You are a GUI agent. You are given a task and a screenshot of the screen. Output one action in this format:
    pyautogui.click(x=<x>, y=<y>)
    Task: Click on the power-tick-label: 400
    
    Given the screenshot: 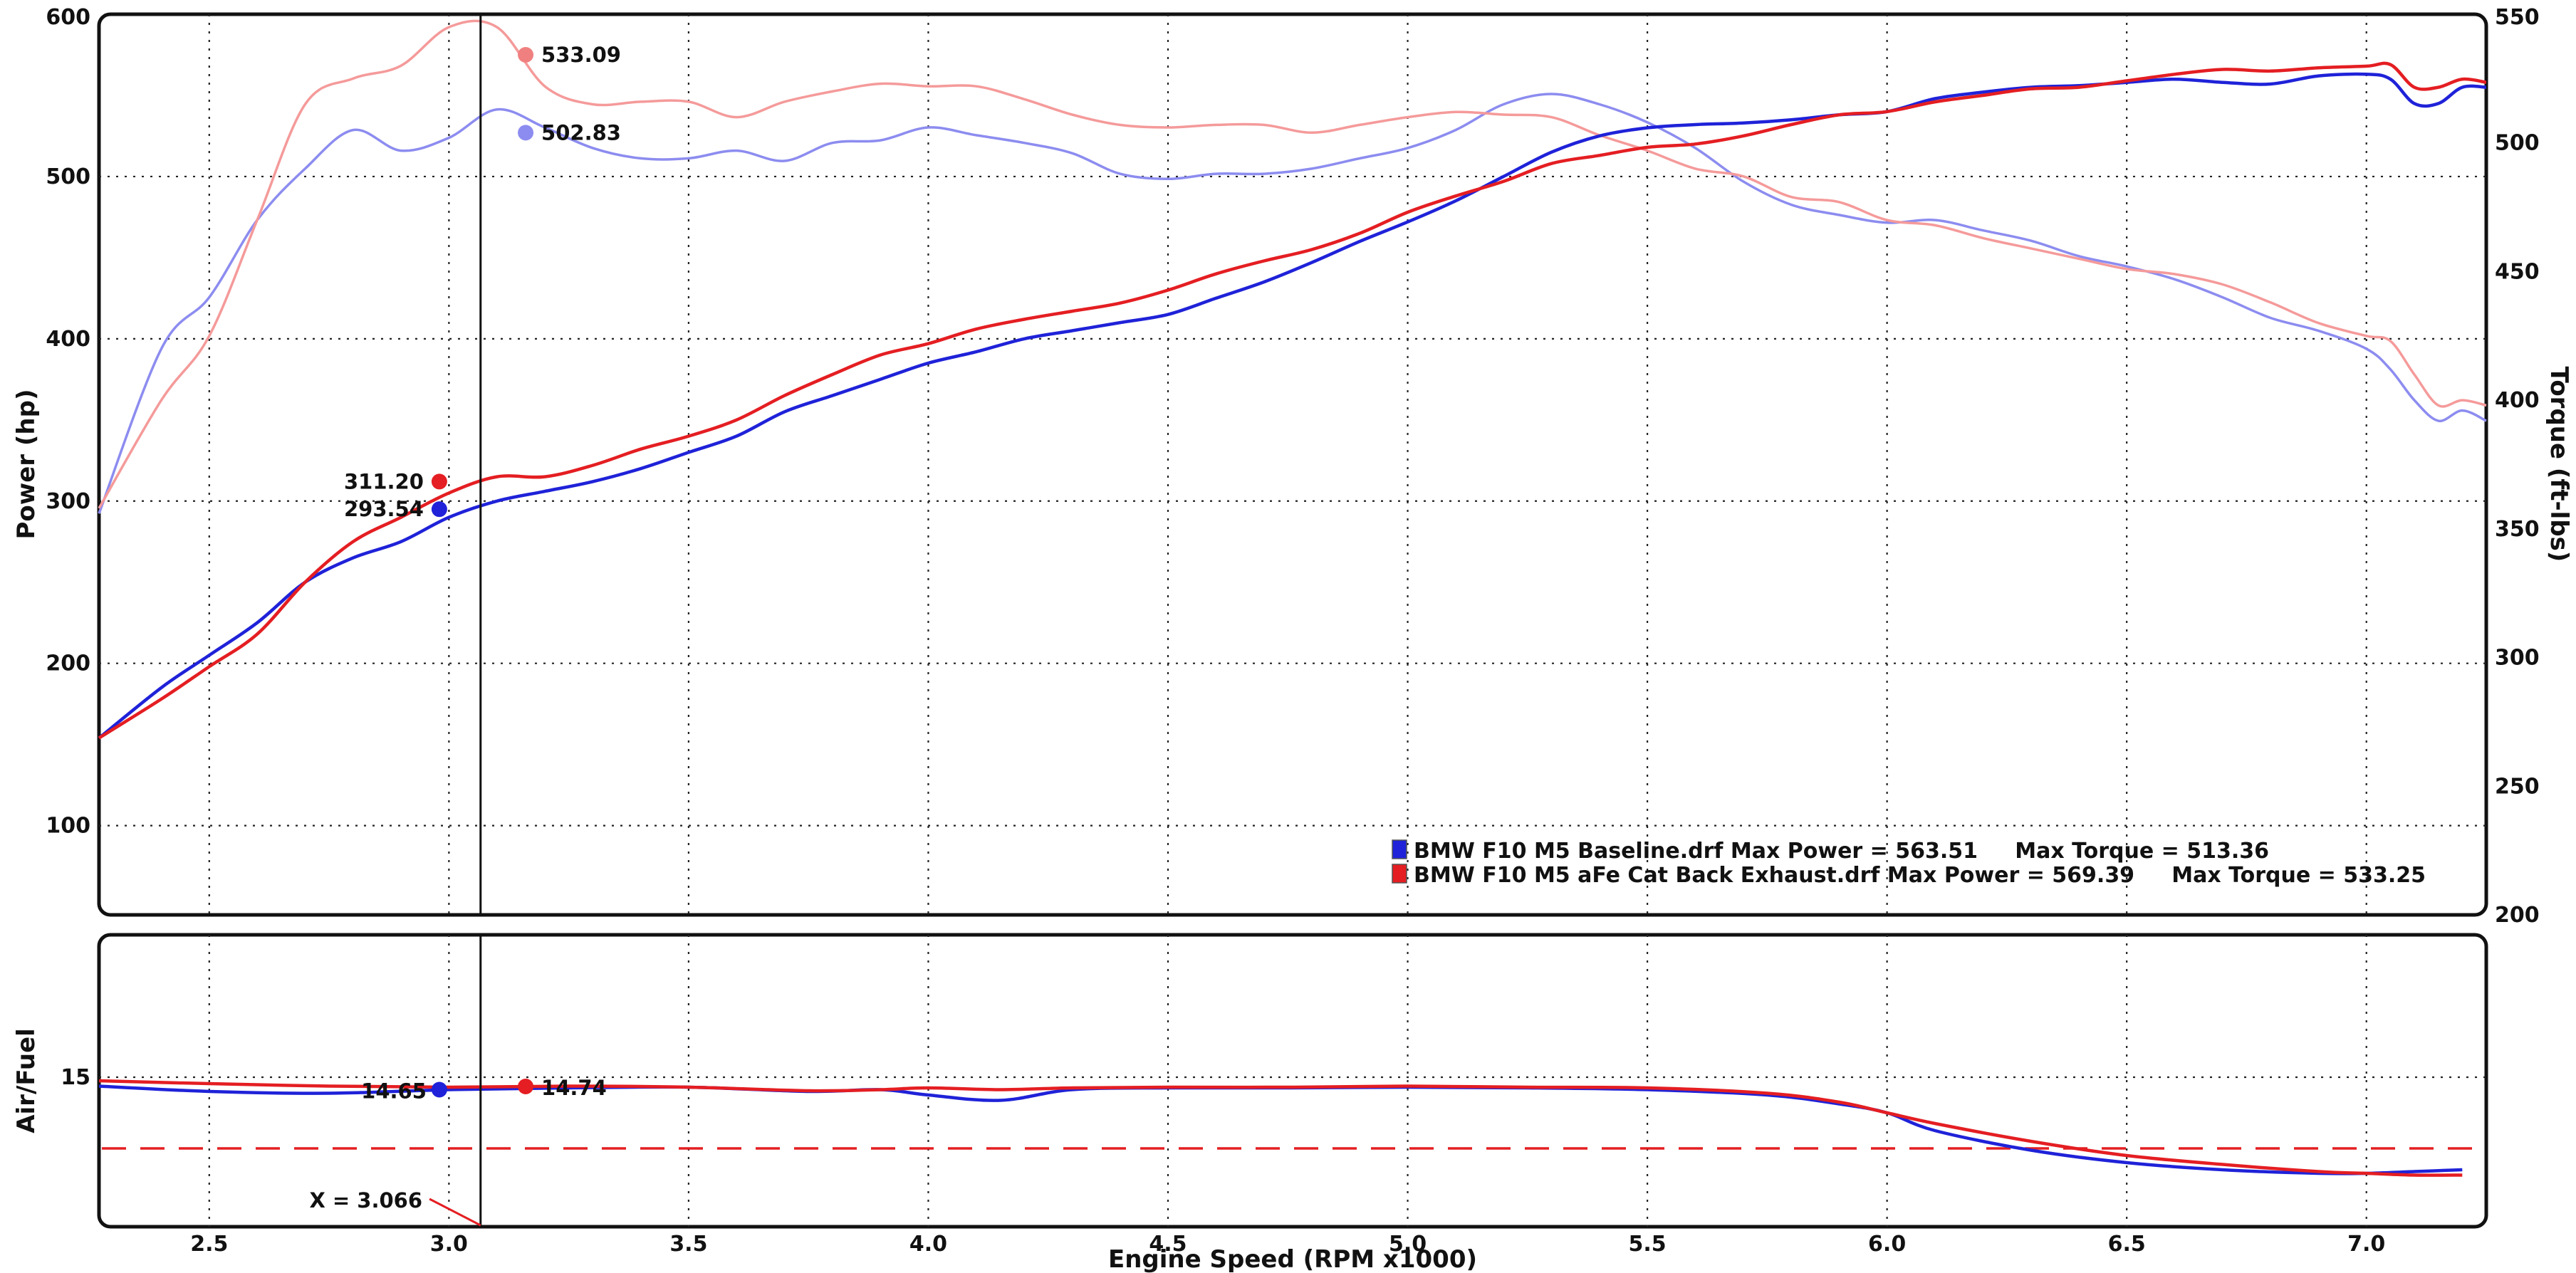 What is the action you would take?
    pyautogui.click(x=68, y=339)
    